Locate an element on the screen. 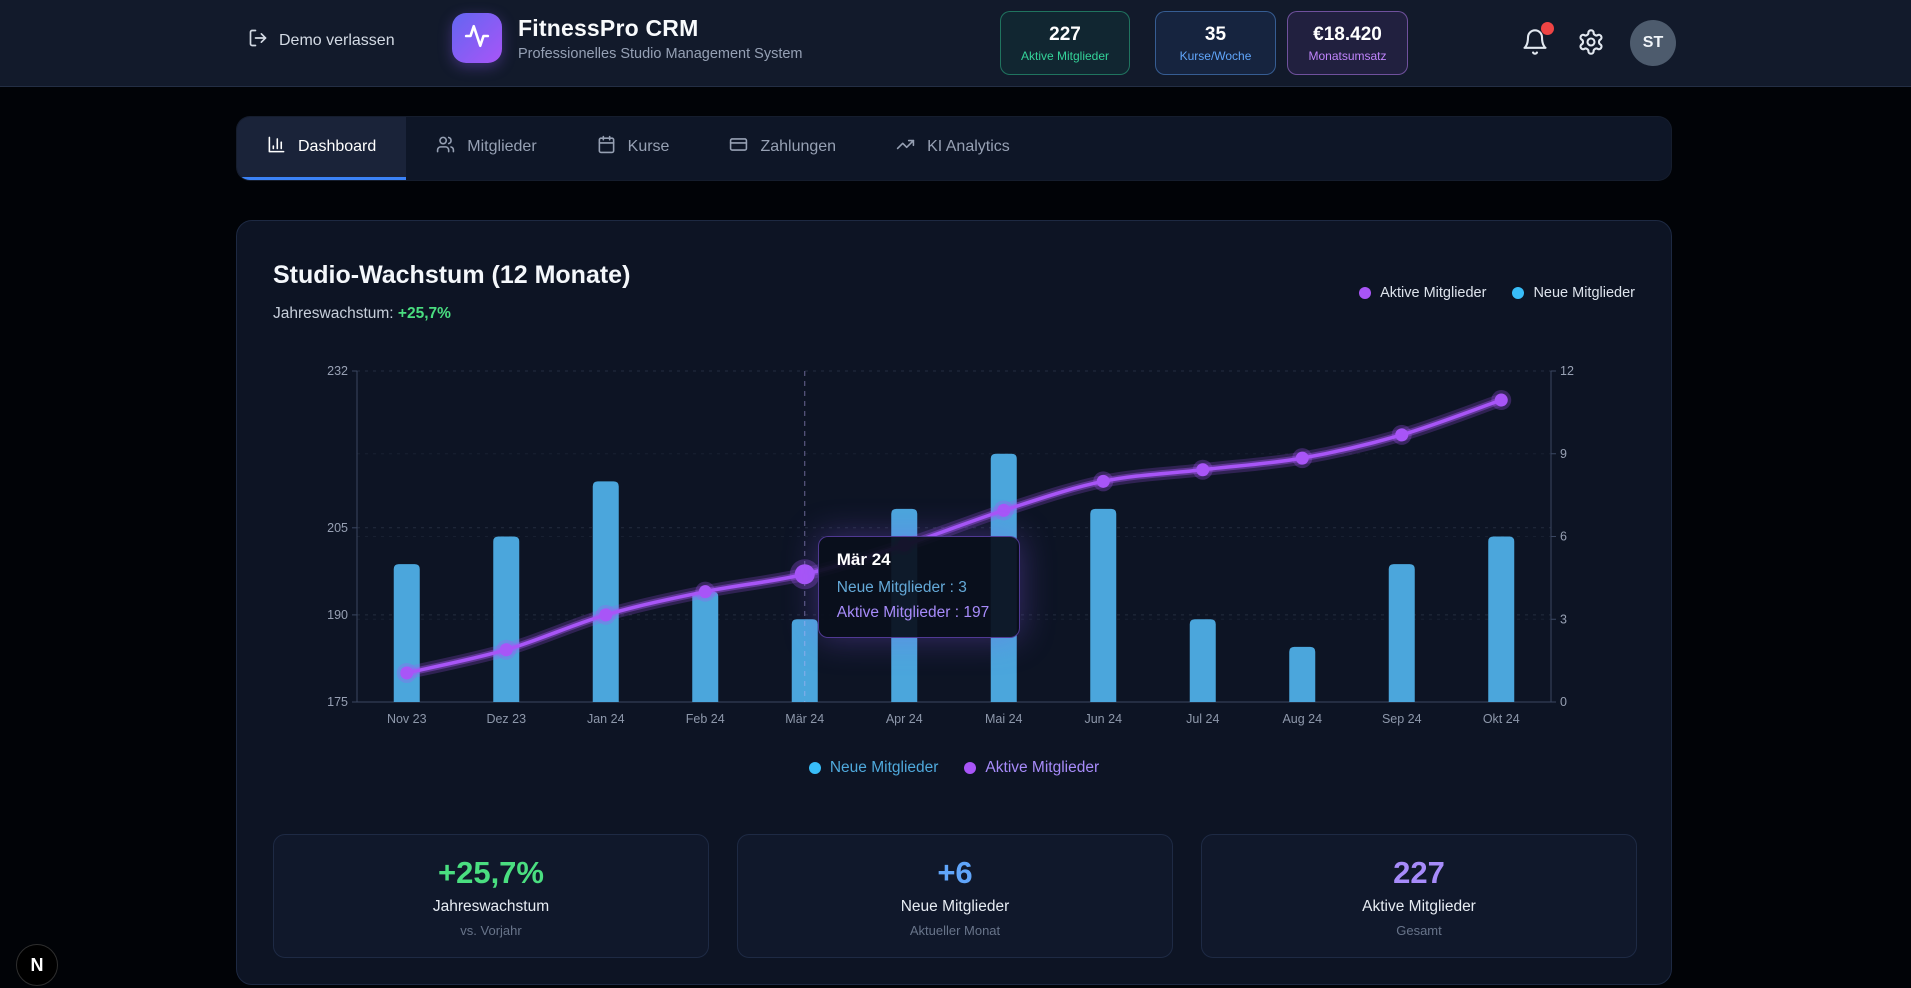 The image size is (1911, 988). trending-up-icon is located at coordinates (905, 147).